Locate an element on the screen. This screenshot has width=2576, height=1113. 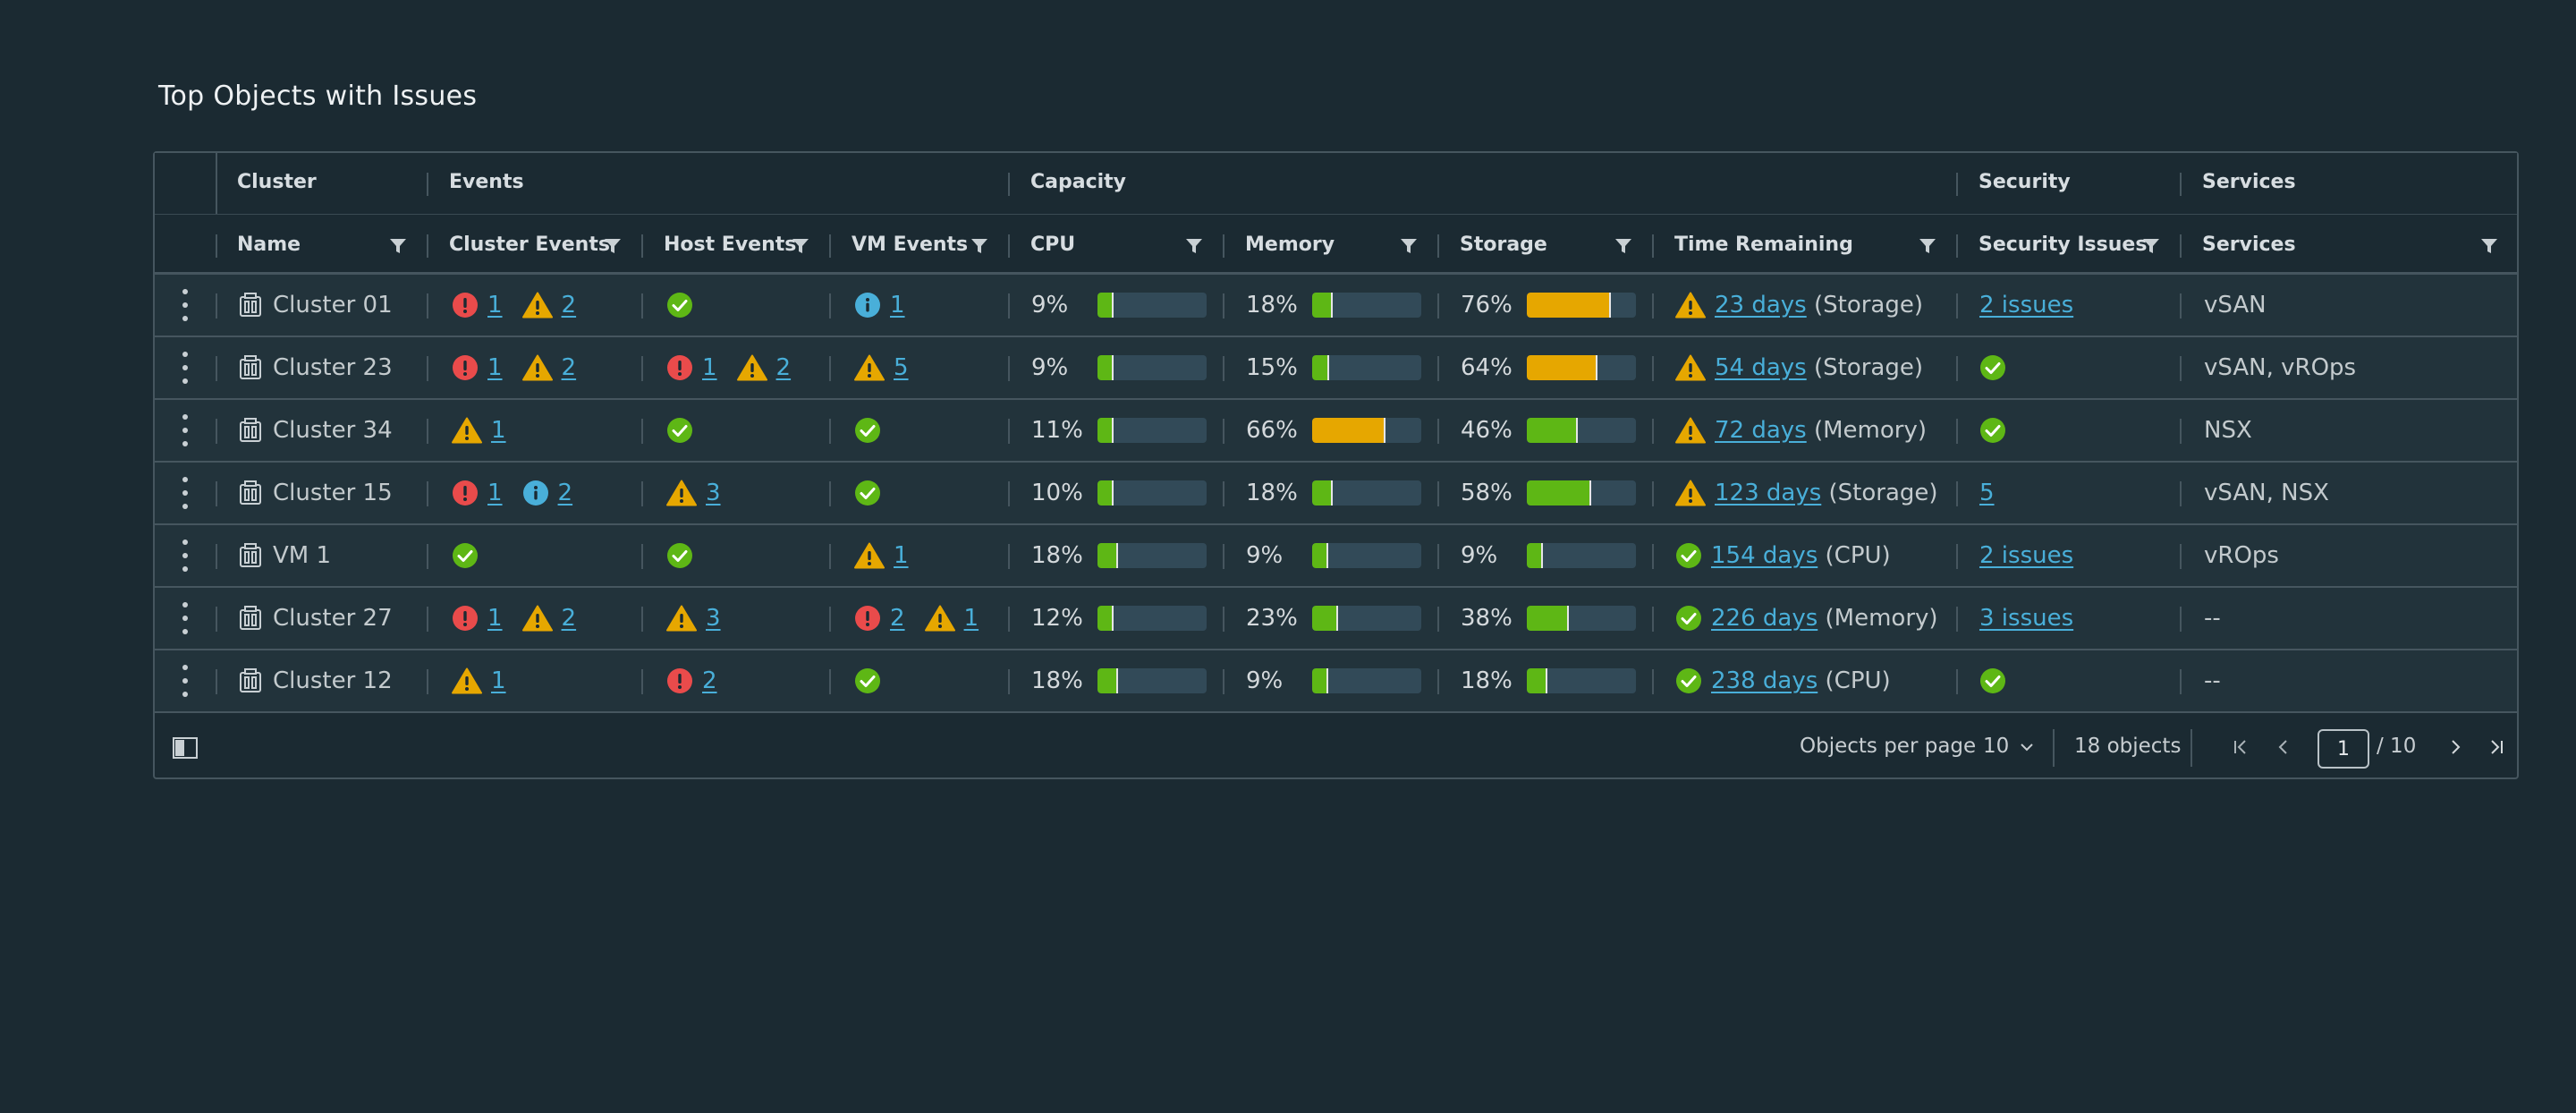
usage-percent: 58% is located at coordinates (1487, 493).